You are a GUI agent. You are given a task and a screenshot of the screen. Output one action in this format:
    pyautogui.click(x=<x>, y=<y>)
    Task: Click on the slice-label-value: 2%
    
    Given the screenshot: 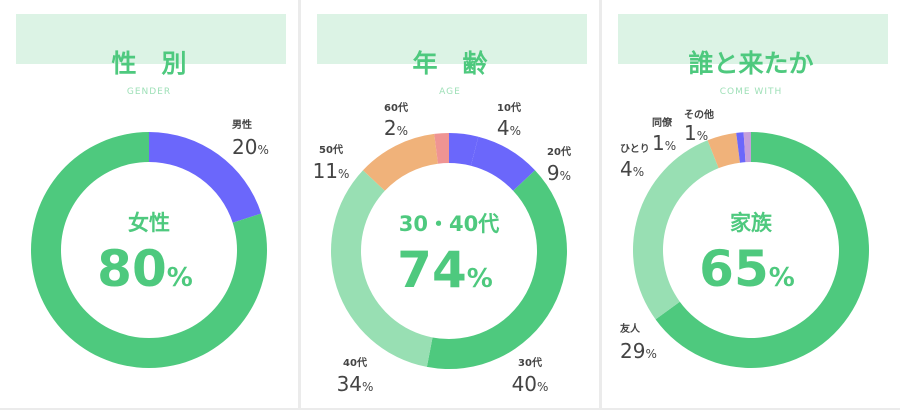 What is the action you would take?
    pyautogui.click(x=396, y=128)
    